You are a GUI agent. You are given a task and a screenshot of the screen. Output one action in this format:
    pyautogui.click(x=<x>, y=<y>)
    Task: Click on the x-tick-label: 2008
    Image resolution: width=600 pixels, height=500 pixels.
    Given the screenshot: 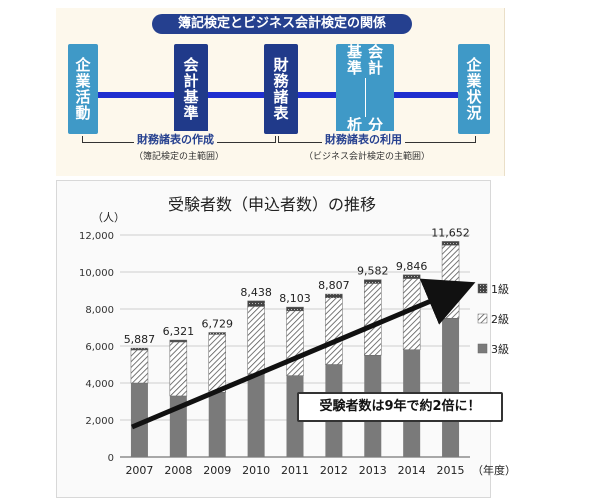 What is the action you would take?
    pyautogui.click(x=178, y=470)
    